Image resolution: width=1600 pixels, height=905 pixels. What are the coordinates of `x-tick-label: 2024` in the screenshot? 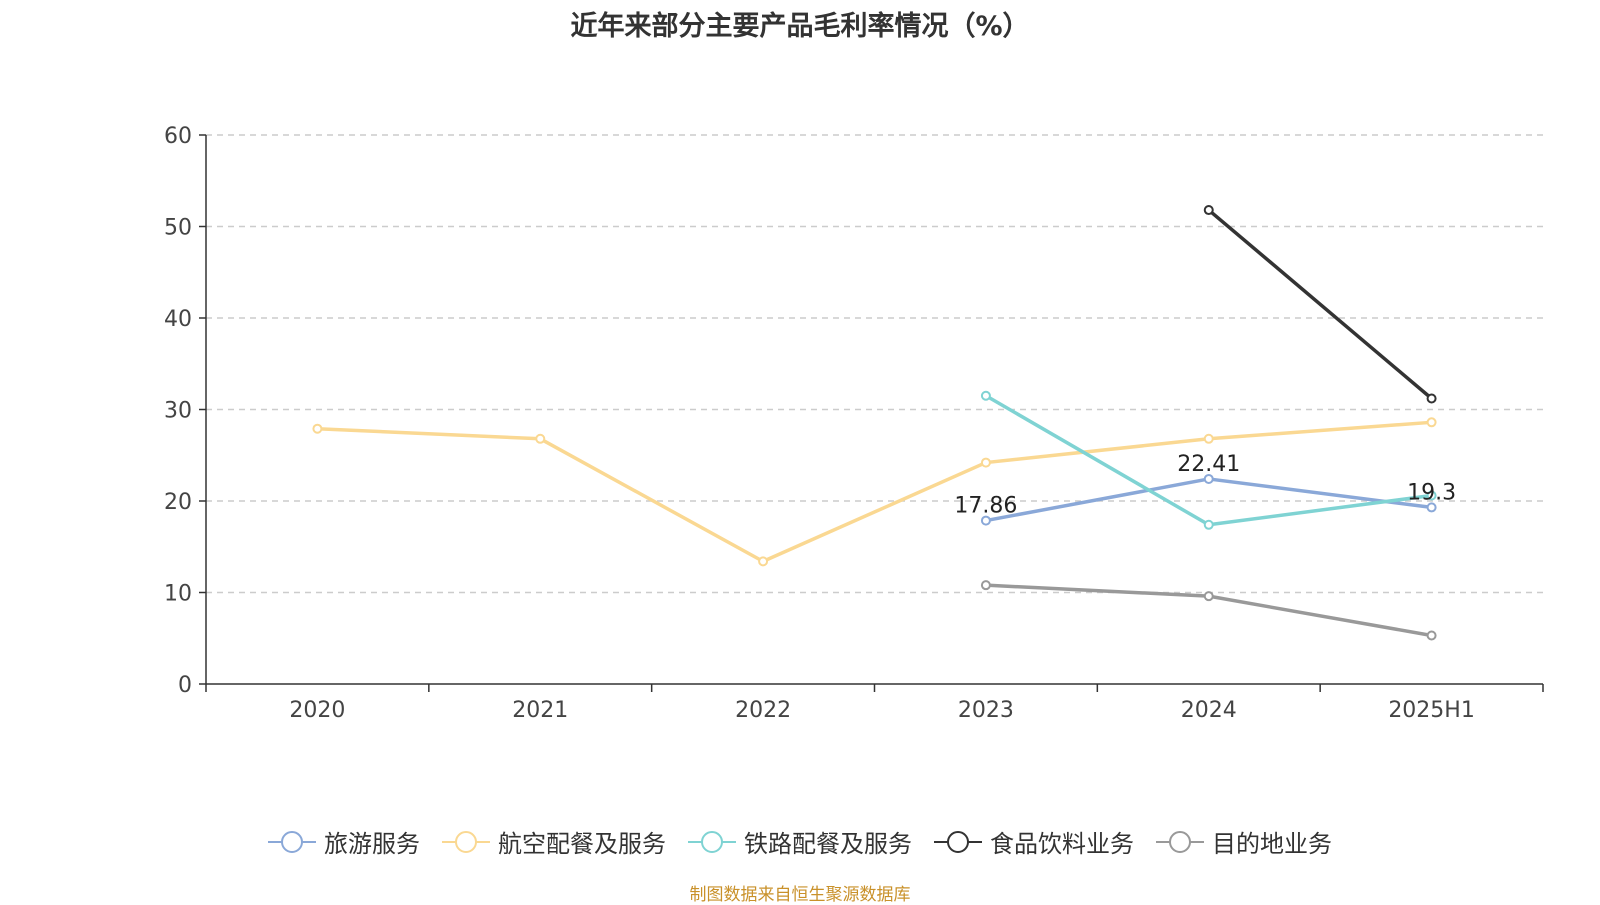 It's located at (1209, 710).